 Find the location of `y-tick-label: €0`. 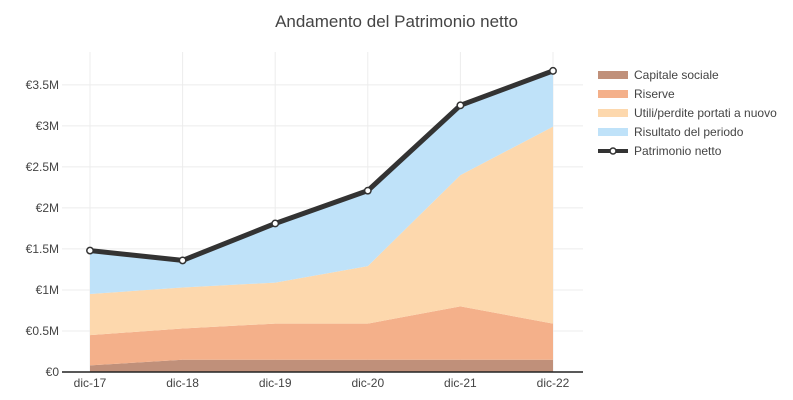

y-tick-label: €0 is located at coordinates (53, 372).